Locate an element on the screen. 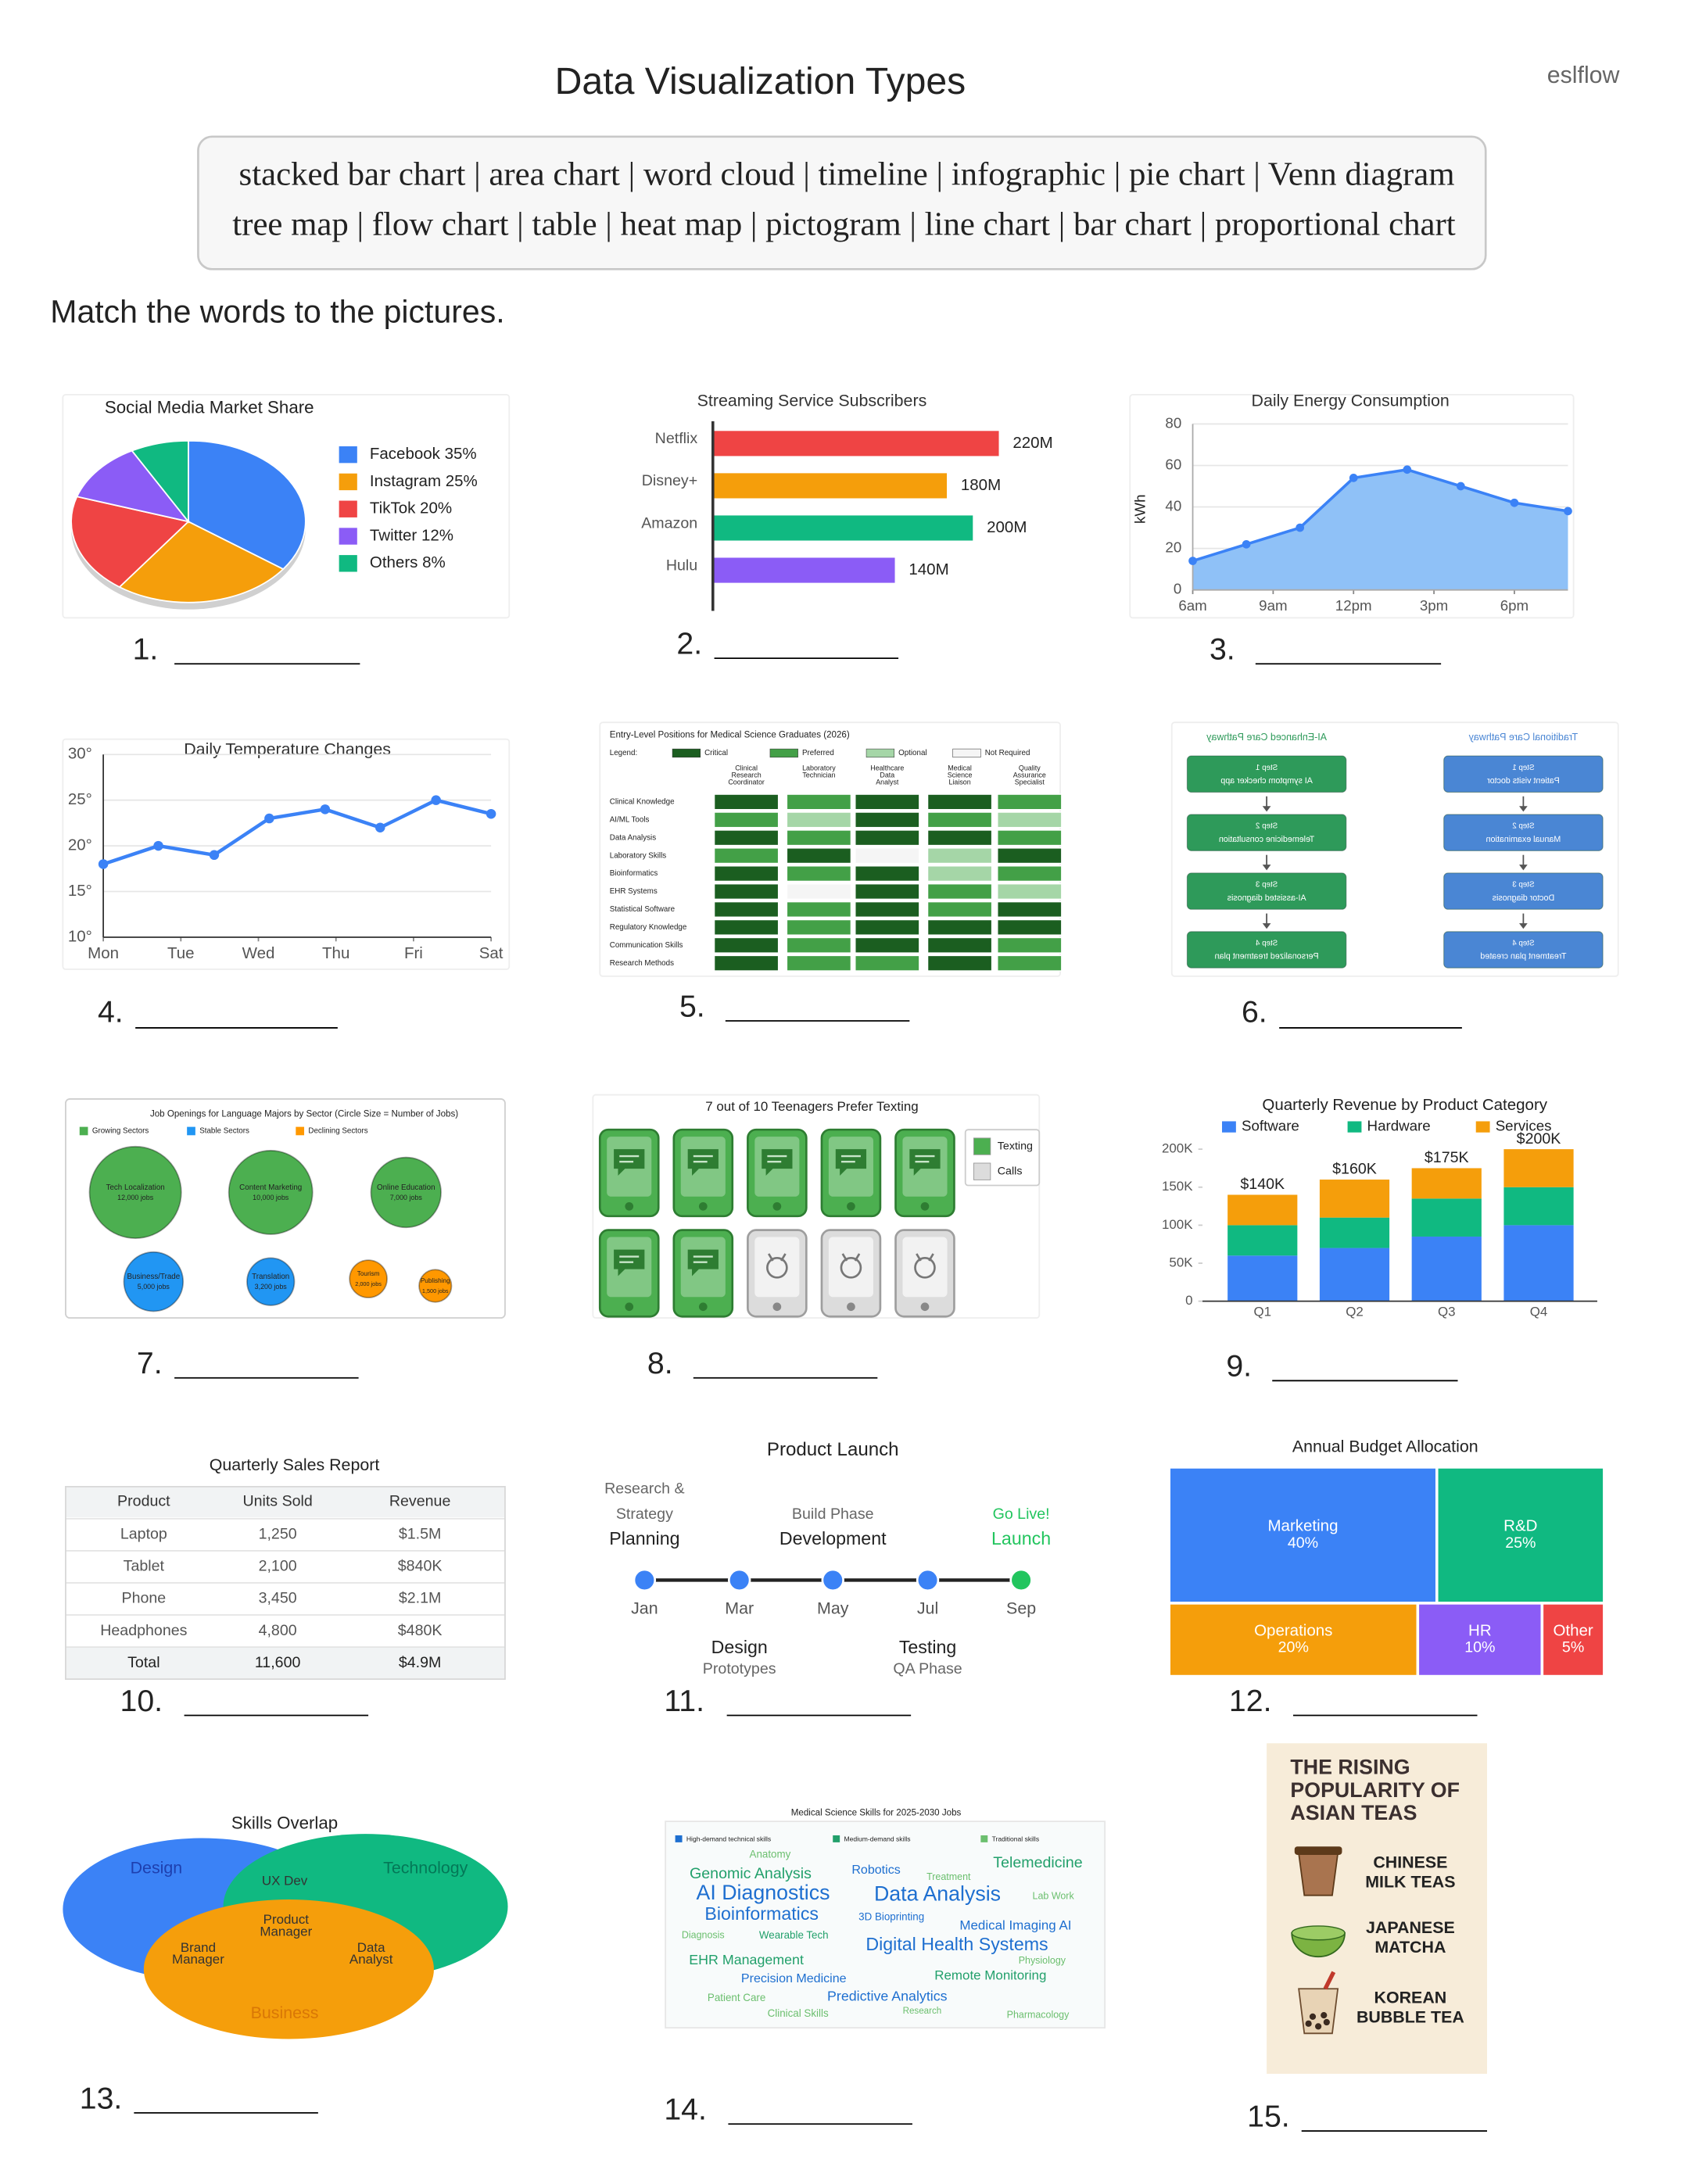  table-cell: 1,250 is located at coordinates (278, 1534).